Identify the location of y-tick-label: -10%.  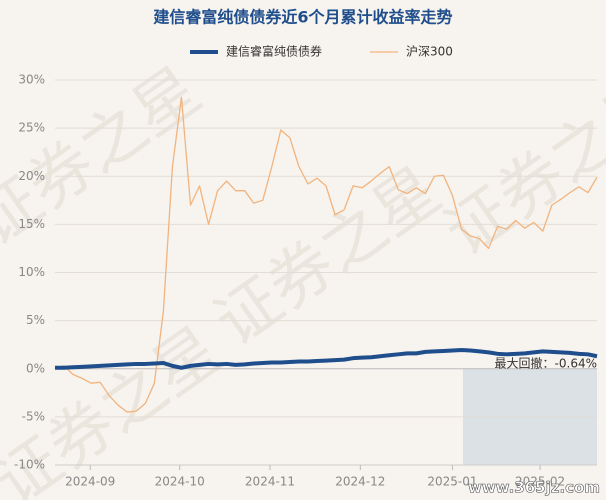
(29, 465).